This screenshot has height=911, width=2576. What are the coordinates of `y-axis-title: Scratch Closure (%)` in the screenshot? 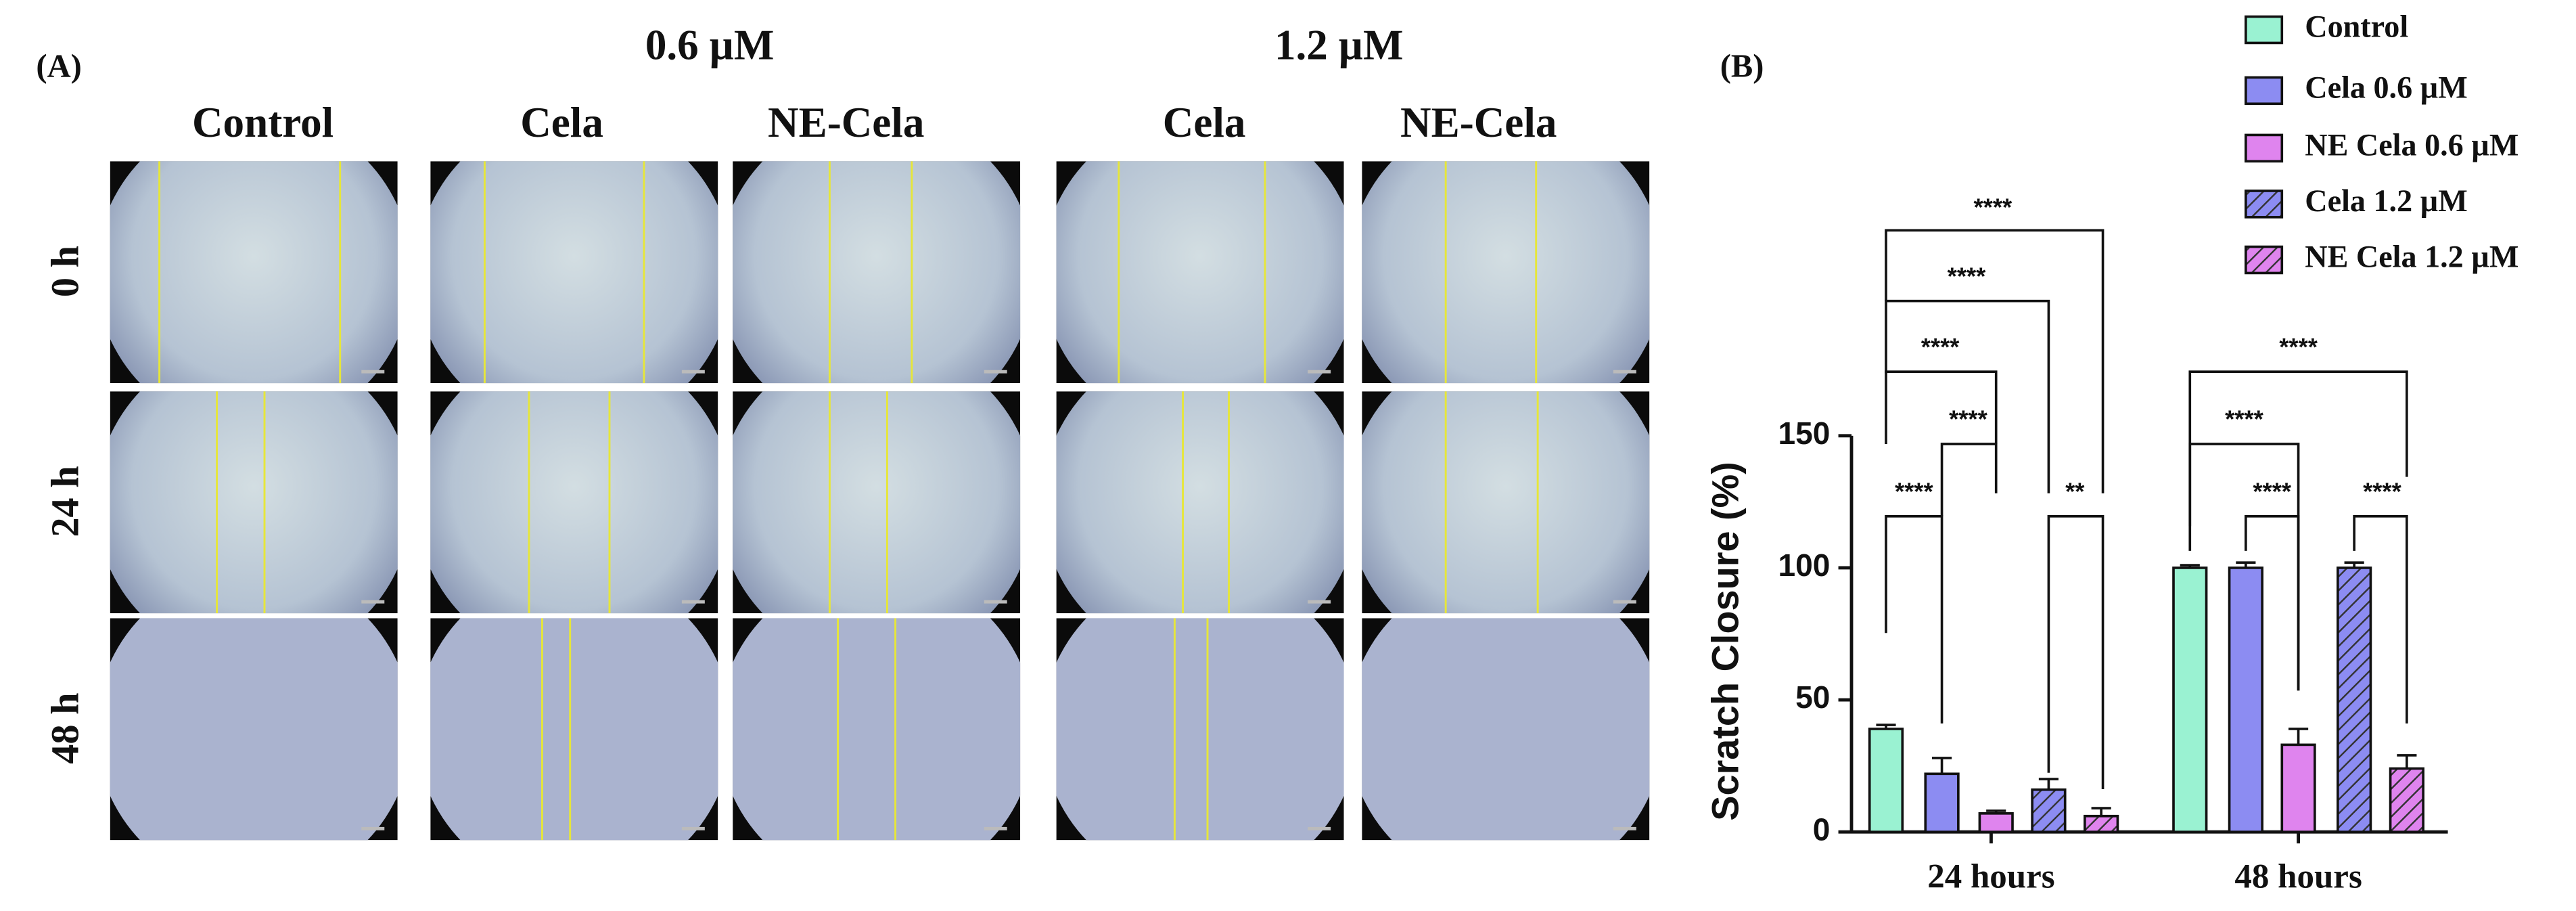 It's located at (1725, 641).